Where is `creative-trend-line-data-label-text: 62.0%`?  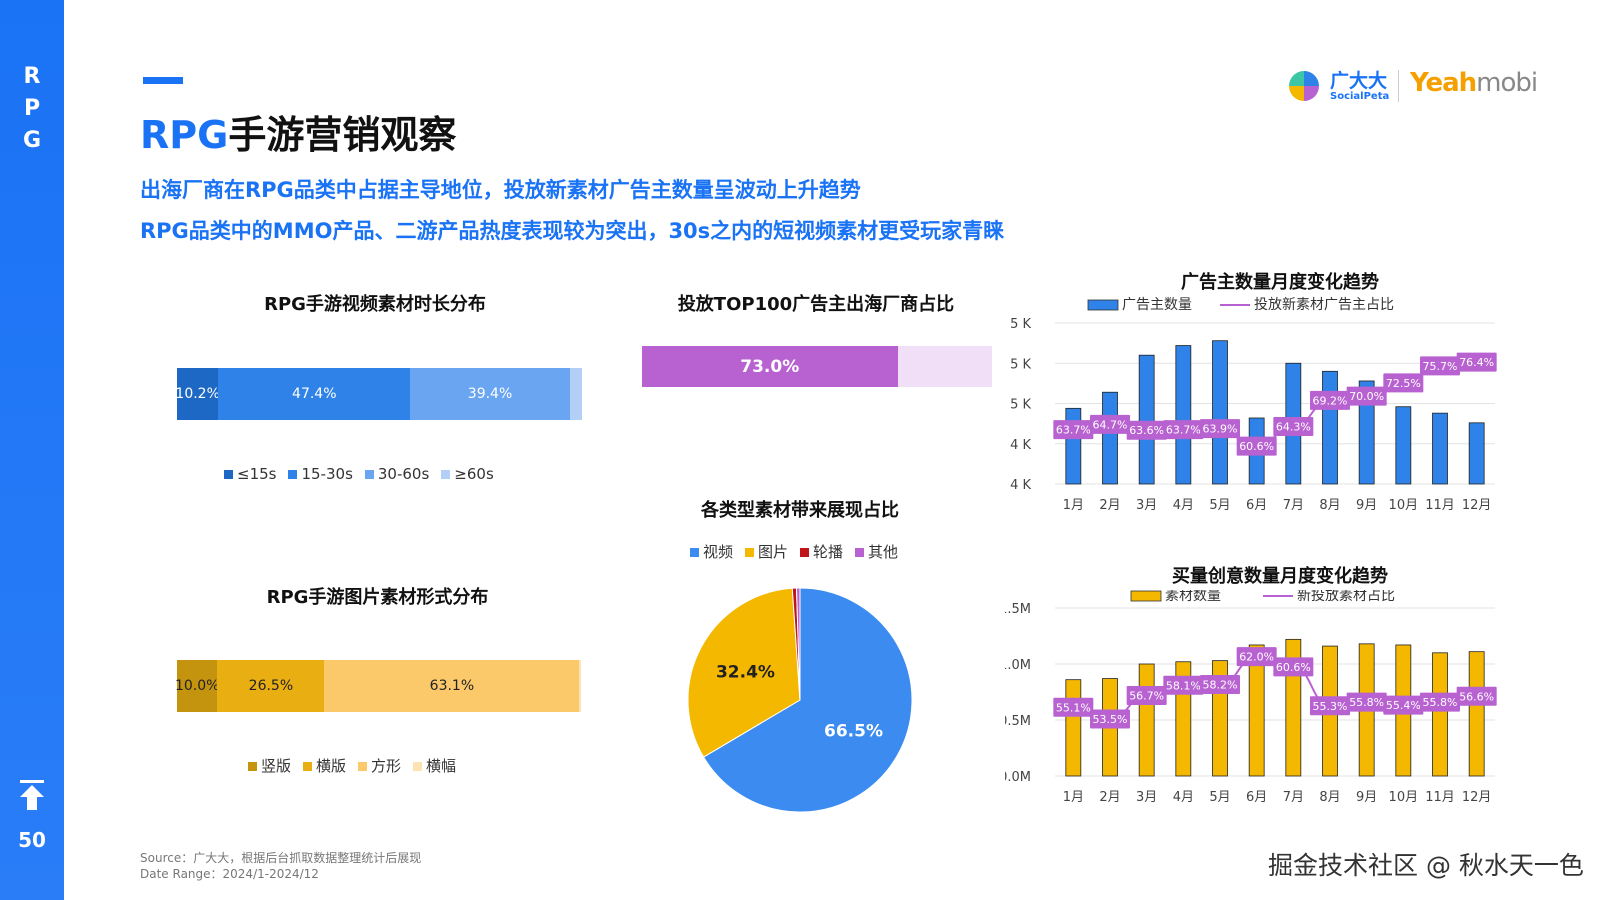 creative-trend-line-data-label-text: 62.0% is located at coordinates (1256, 657).